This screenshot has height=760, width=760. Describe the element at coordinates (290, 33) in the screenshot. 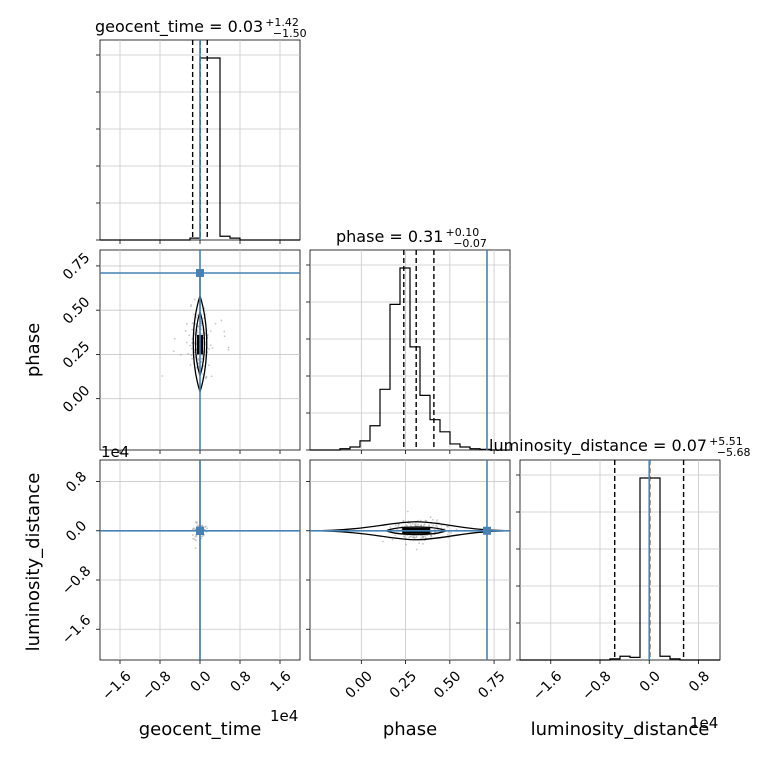

I see `title-geocent-time-lower: −1.50` at that location.